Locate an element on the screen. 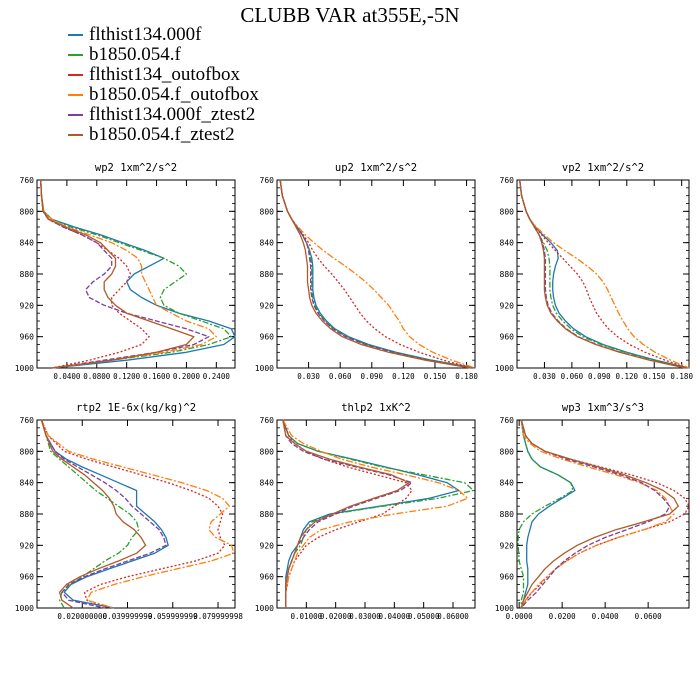 This screenshot has width=700, height=700. legend-item: b1850.054.f_ztest2 is located at coordinates (163, 134).